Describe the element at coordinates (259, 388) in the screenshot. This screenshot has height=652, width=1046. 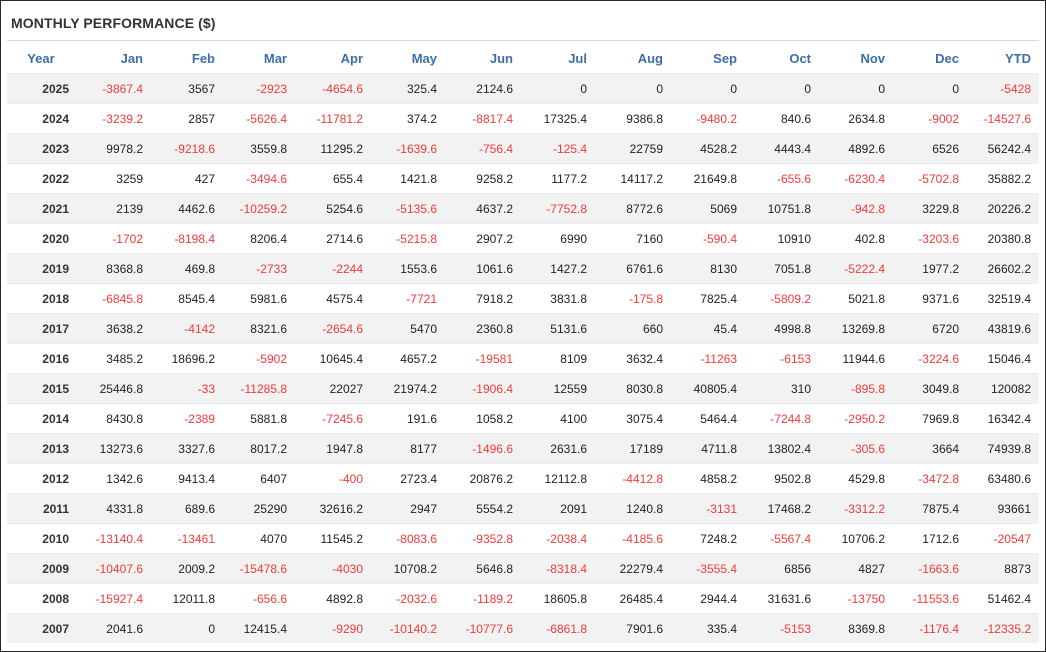
I see `value-cell-mar: -11285.8` at that location.